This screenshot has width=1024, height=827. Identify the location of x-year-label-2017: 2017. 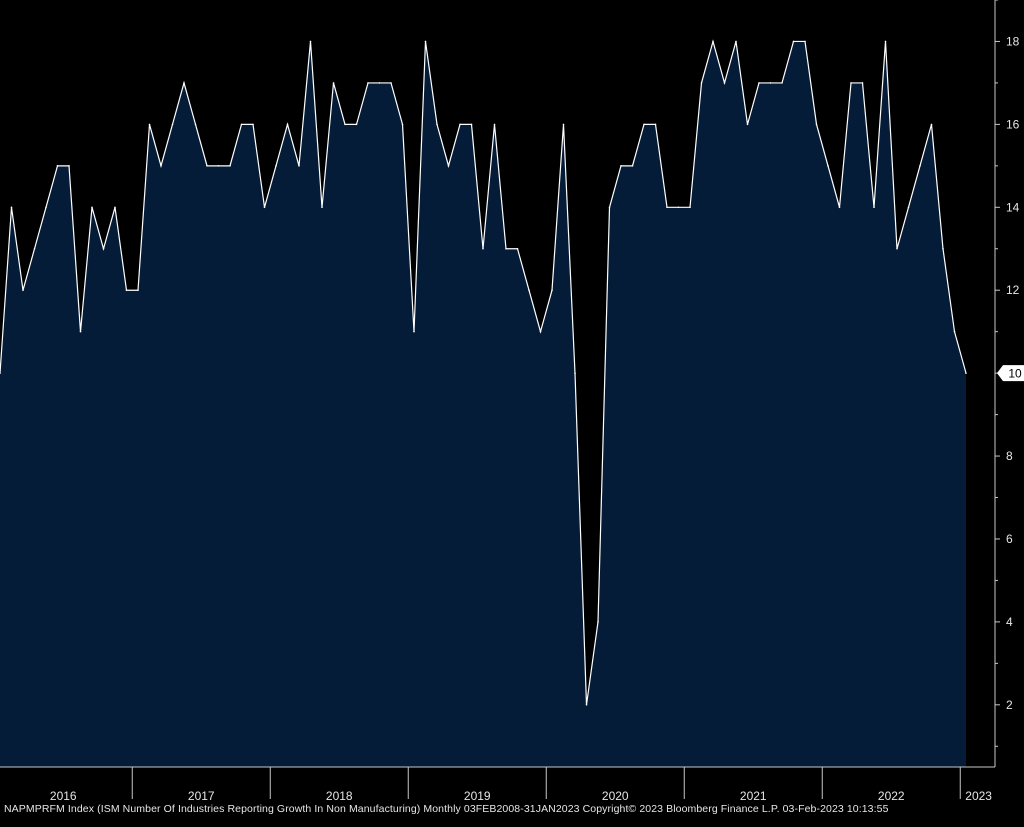
(201, 796).